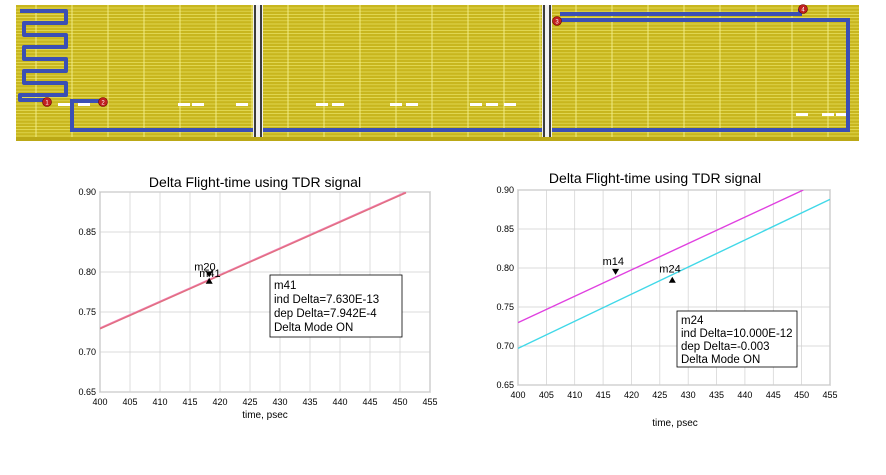  I want to click on grid-lines, so click(674, 287).